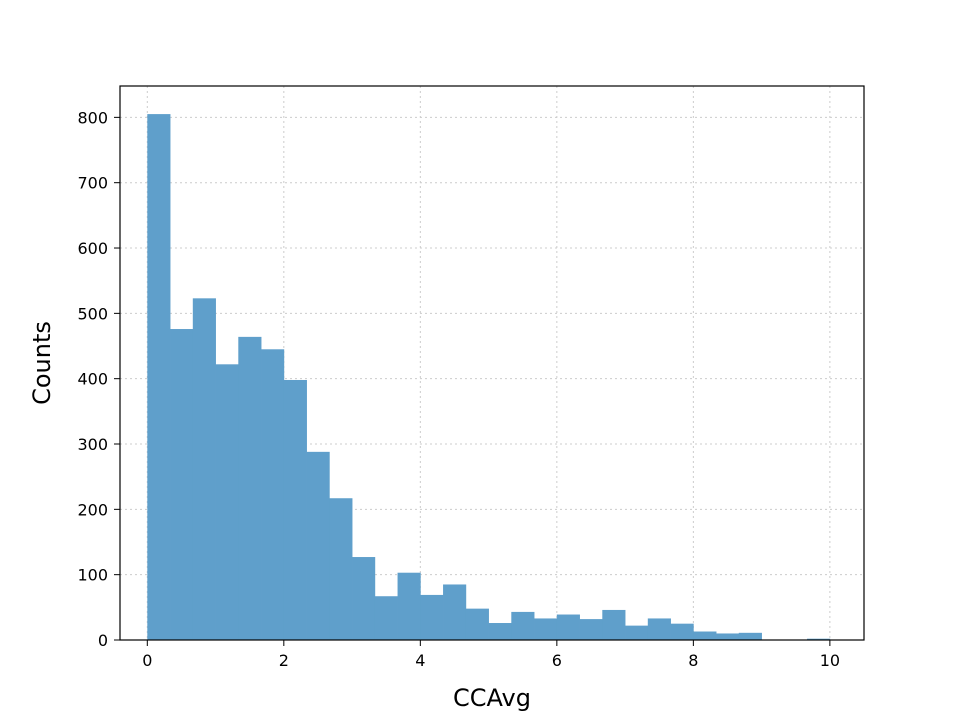 This screenshot has width=960, height=720. What do you see at coordinates (420, 660) in the screenshot?
I see `x-tick-label: 4` at bounding box center [420, 660].